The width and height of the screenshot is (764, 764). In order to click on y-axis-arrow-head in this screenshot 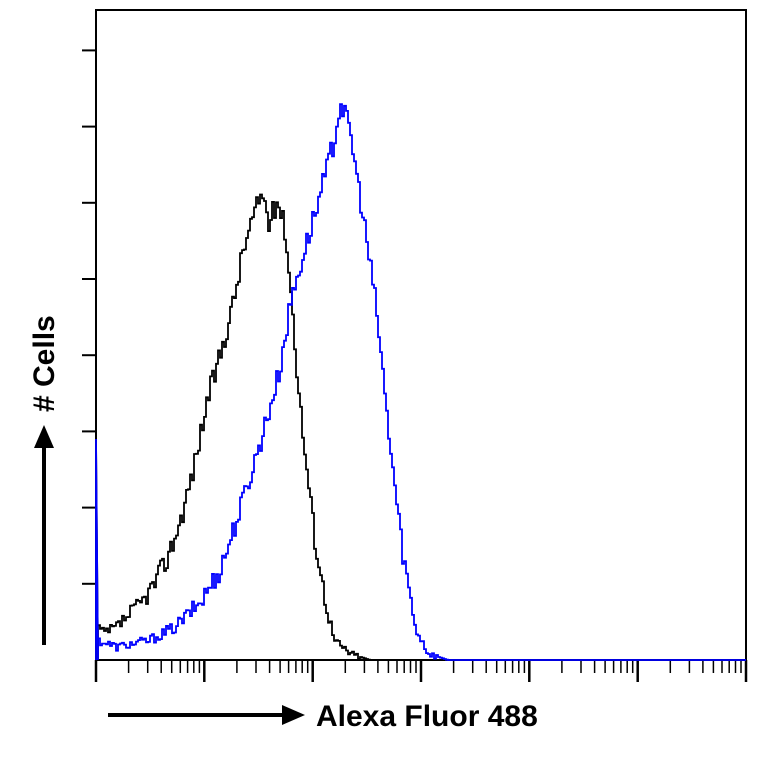, I will do `click(44, 436)`.